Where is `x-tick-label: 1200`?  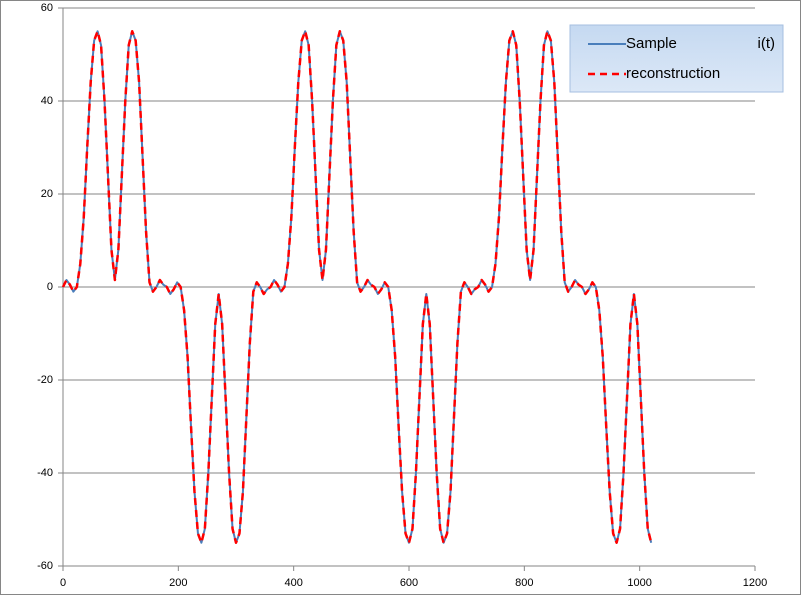
x-tick-label: 1200 is located at coordinates (755, 583).